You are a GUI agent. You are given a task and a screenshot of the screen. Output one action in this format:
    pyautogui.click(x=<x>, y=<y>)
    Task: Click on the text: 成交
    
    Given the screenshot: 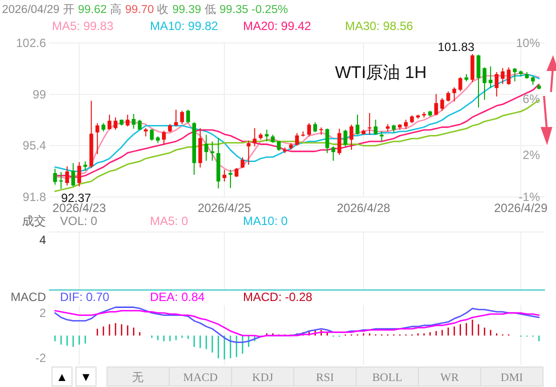 What is the action you would take?
    pyautogui.click(x=34, y=221)
    